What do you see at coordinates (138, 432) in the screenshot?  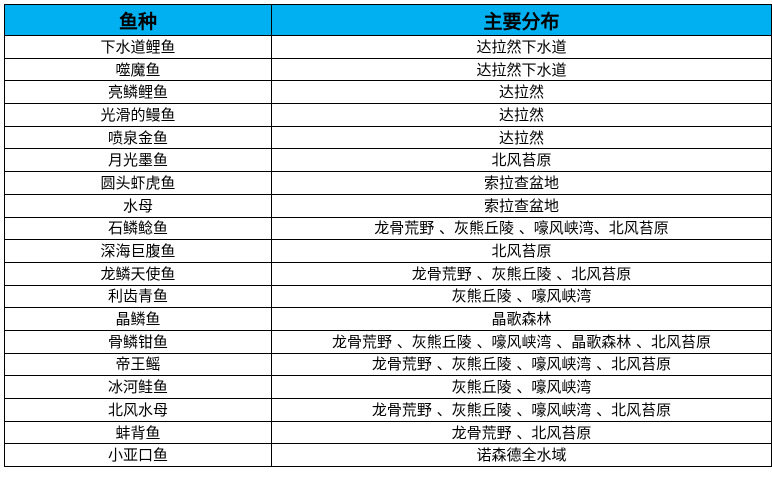 I see `fish-name-cell: 蚌背鱼` at bounding box center [138, 432].